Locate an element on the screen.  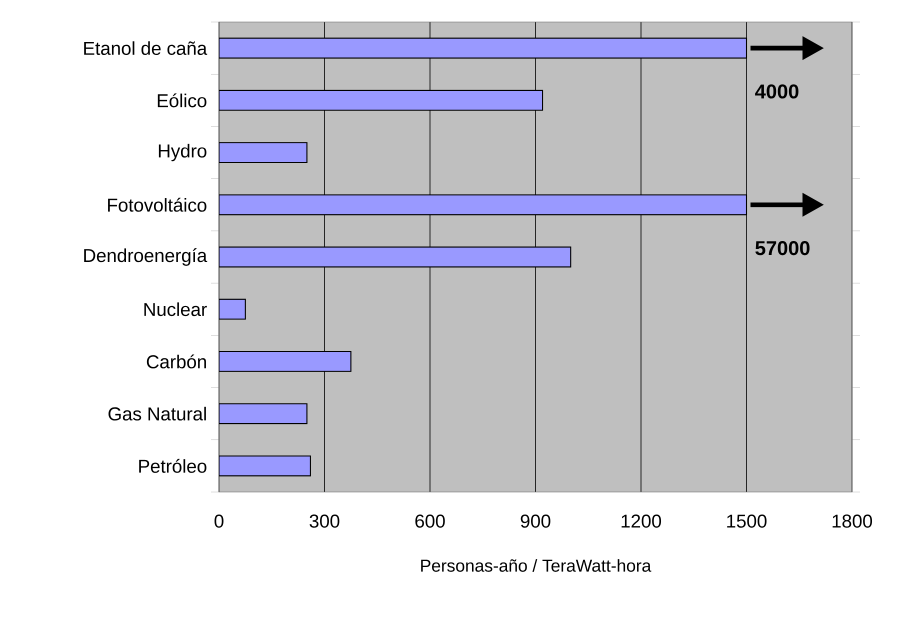
y-tick-label: Gas Natural is located at coordinates (157, 413).